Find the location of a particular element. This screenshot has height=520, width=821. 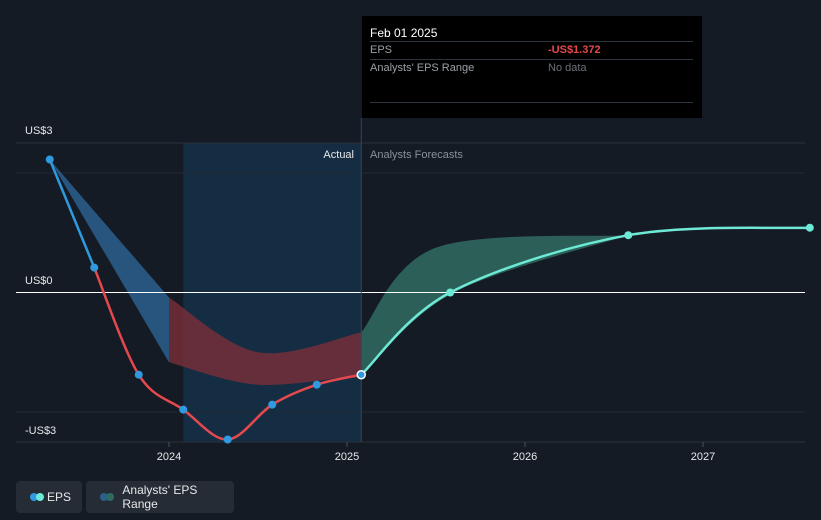

tooltip-eps-row: EPS -US$1.372 is located at coordinates (531, 50).